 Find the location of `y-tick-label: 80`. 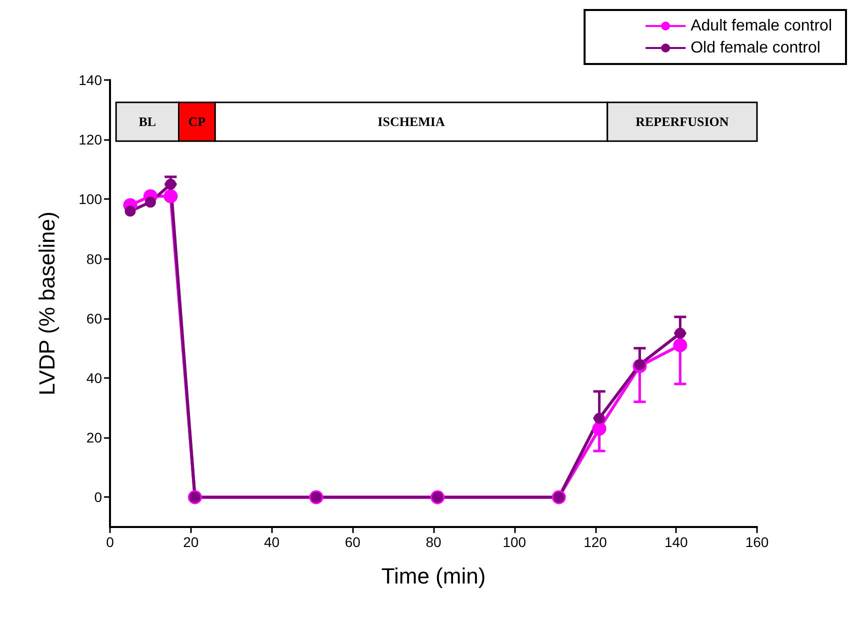

y-tick-label: 80 is located at coordinates (94, 258).